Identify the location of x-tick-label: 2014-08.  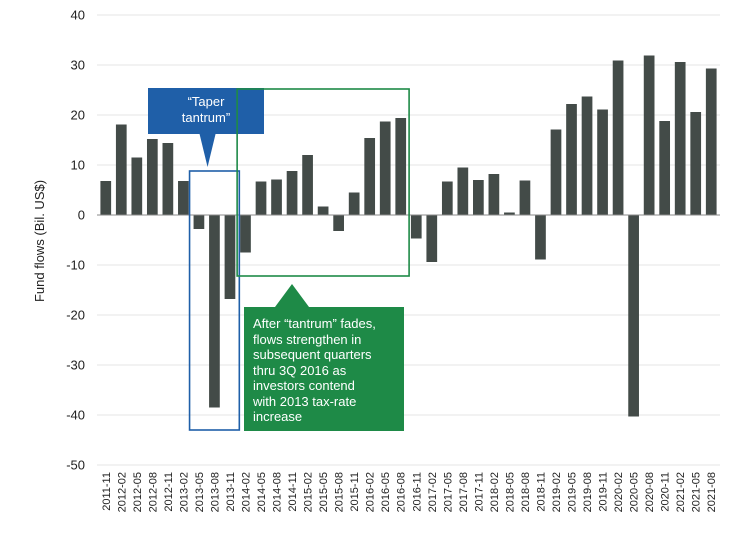
(278, 492).